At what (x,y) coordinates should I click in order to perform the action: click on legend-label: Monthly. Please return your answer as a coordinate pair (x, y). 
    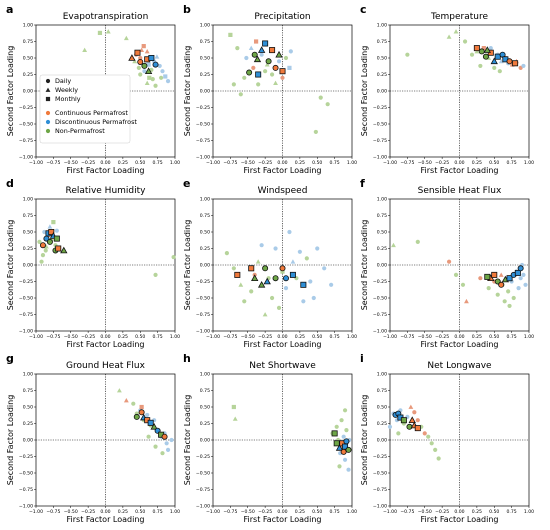
    Looking at the image, I should click on (68, 99).